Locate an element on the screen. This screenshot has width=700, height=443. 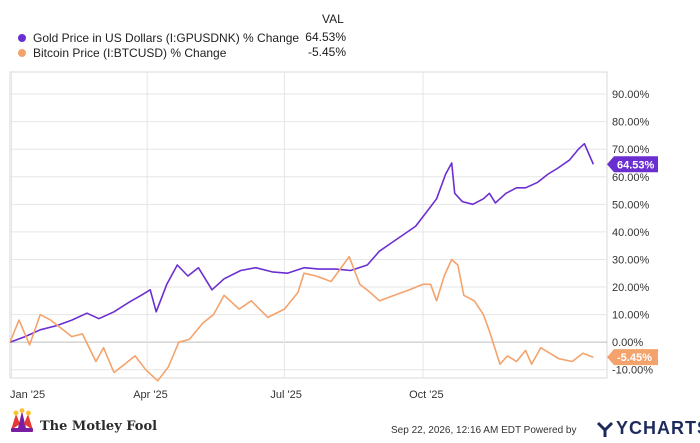
y-tick-label: 40.00% is located at coordinates (631, 233).